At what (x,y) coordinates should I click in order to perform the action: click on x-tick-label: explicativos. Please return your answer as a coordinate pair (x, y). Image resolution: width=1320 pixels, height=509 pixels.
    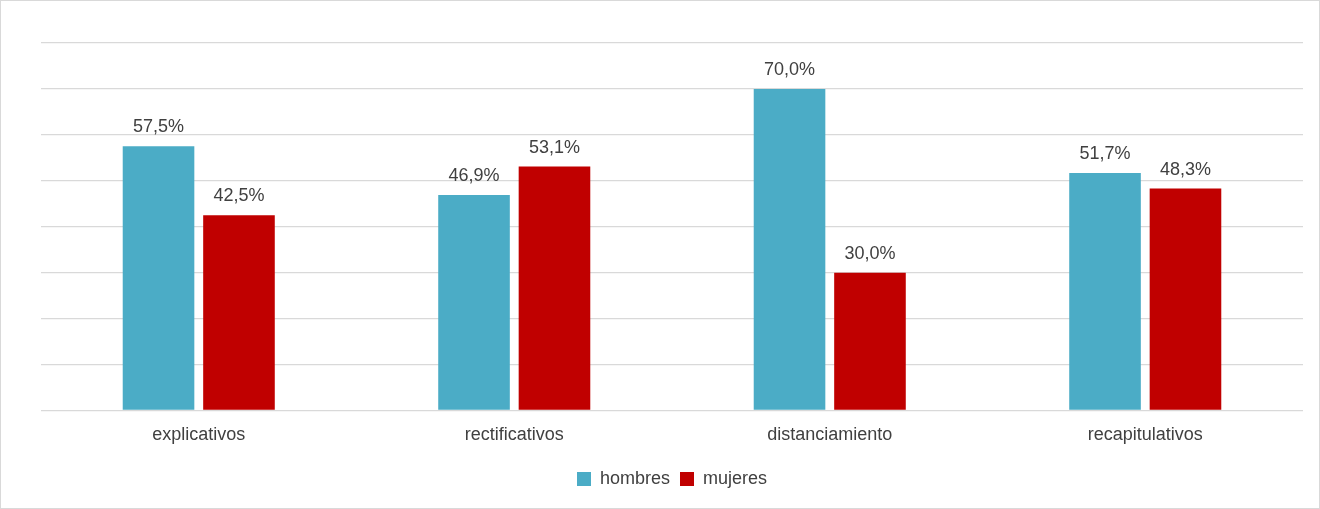
    Looking at the image, I should click on (199, 434).